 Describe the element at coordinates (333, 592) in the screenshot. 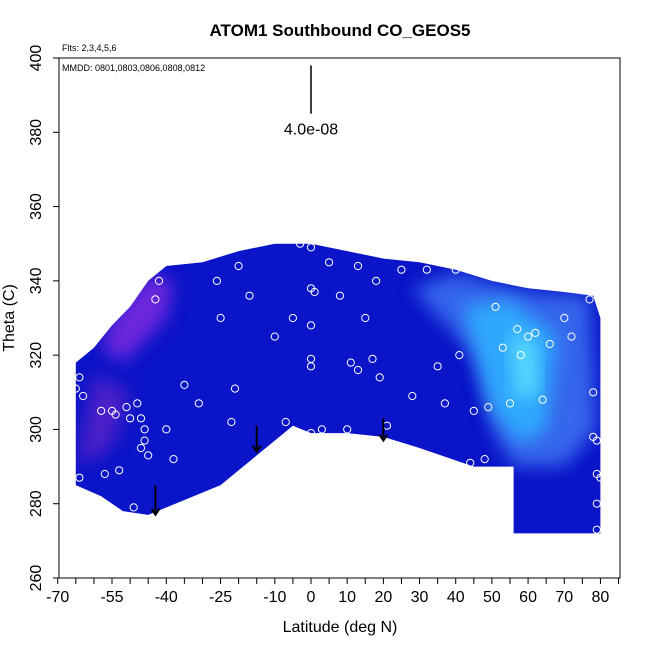

I see `x-axis: -70 -55 -40 -25 -10 0 10 20 30 40 50 60 70 80` at that location.